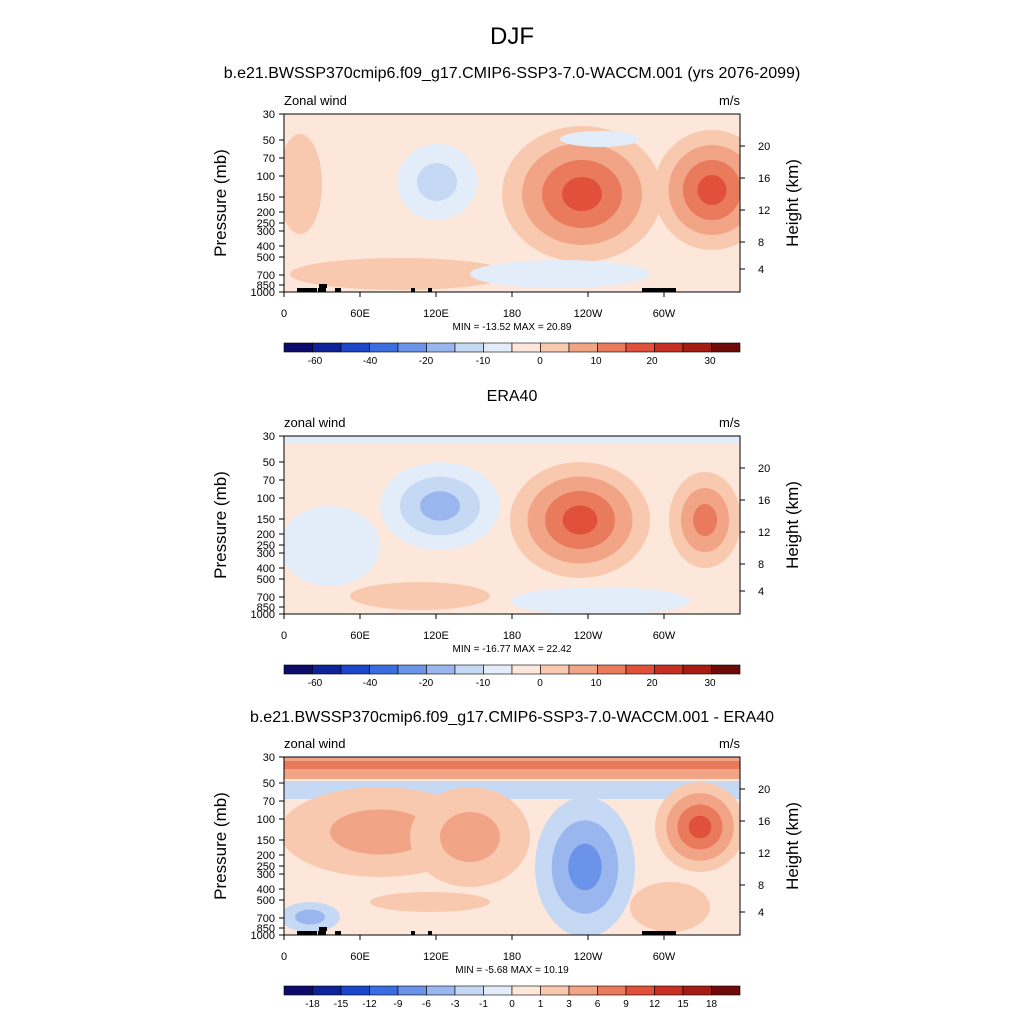  What do you see at coordinates (764, 211) in the screenshot?
I see `y-right-tick-label: 12` at bounding box center [764, 211].